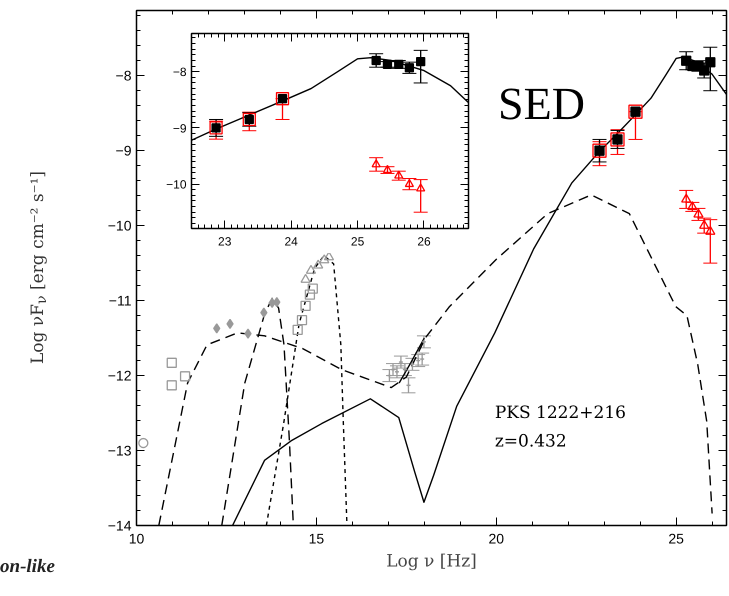 The width and height of the screenshot is (729, 596). What do you see at coordinates (316, 538) in the screenshot?
I see `x-tick-label: 15` at bounding box center [316, 538].